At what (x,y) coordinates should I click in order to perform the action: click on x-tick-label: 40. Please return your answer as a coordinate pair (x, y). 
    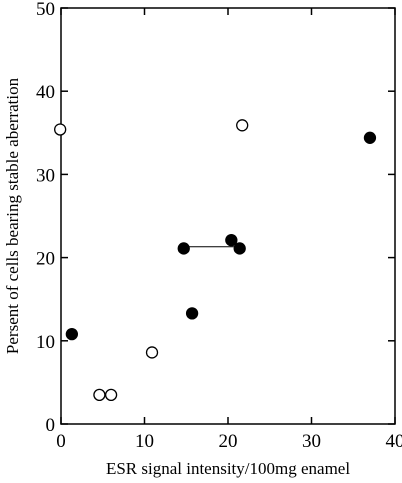
    Looking at the image, I should click on (394, 441).